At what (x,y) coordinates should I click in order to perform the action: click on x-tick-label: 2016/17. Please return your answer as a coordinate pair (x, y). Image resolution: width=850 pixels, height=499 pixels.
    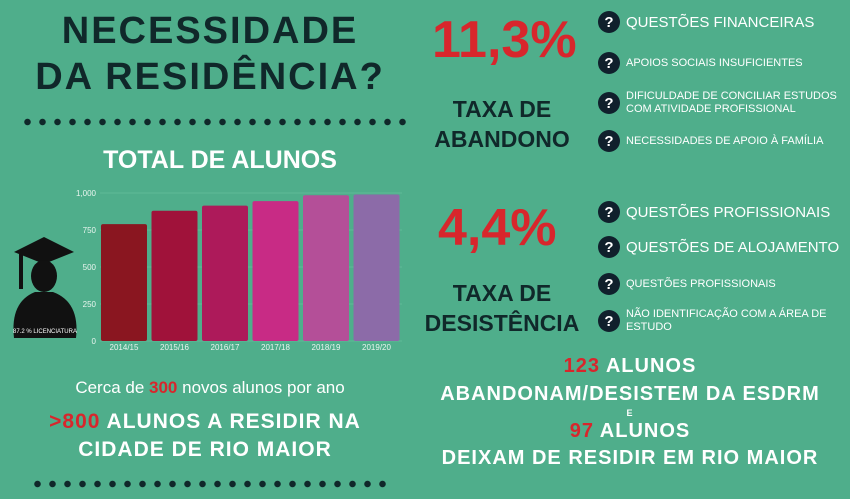
    Looking at the image, I should click on (225, 347).